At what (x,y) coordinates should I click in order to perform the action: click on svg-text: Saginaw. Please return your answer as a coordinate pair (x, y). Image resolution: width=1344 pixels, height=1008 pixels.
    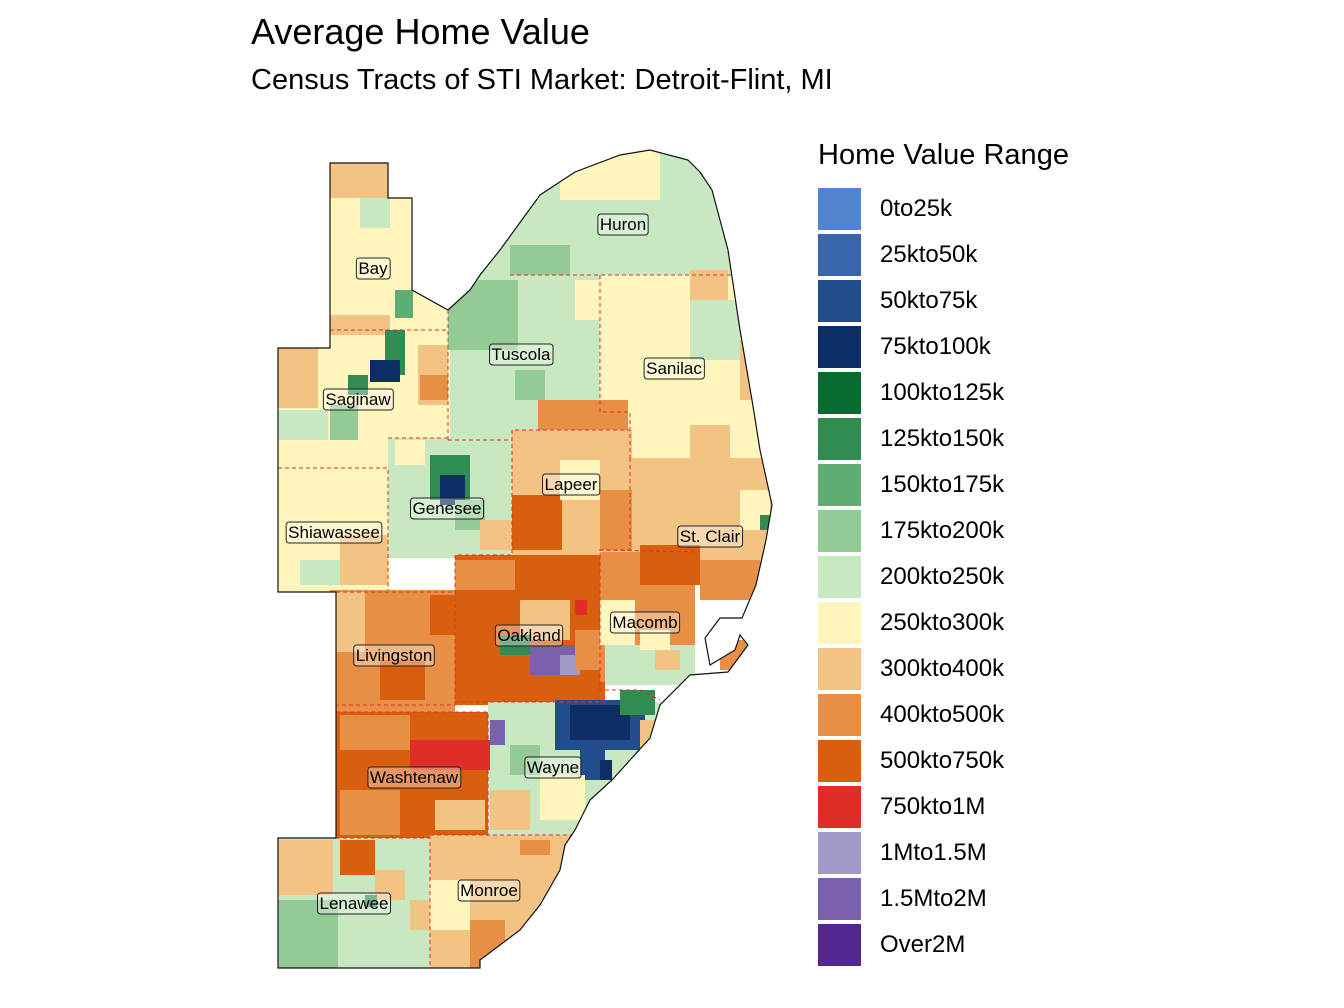
    Looking at the image, I should click on (358, 399).